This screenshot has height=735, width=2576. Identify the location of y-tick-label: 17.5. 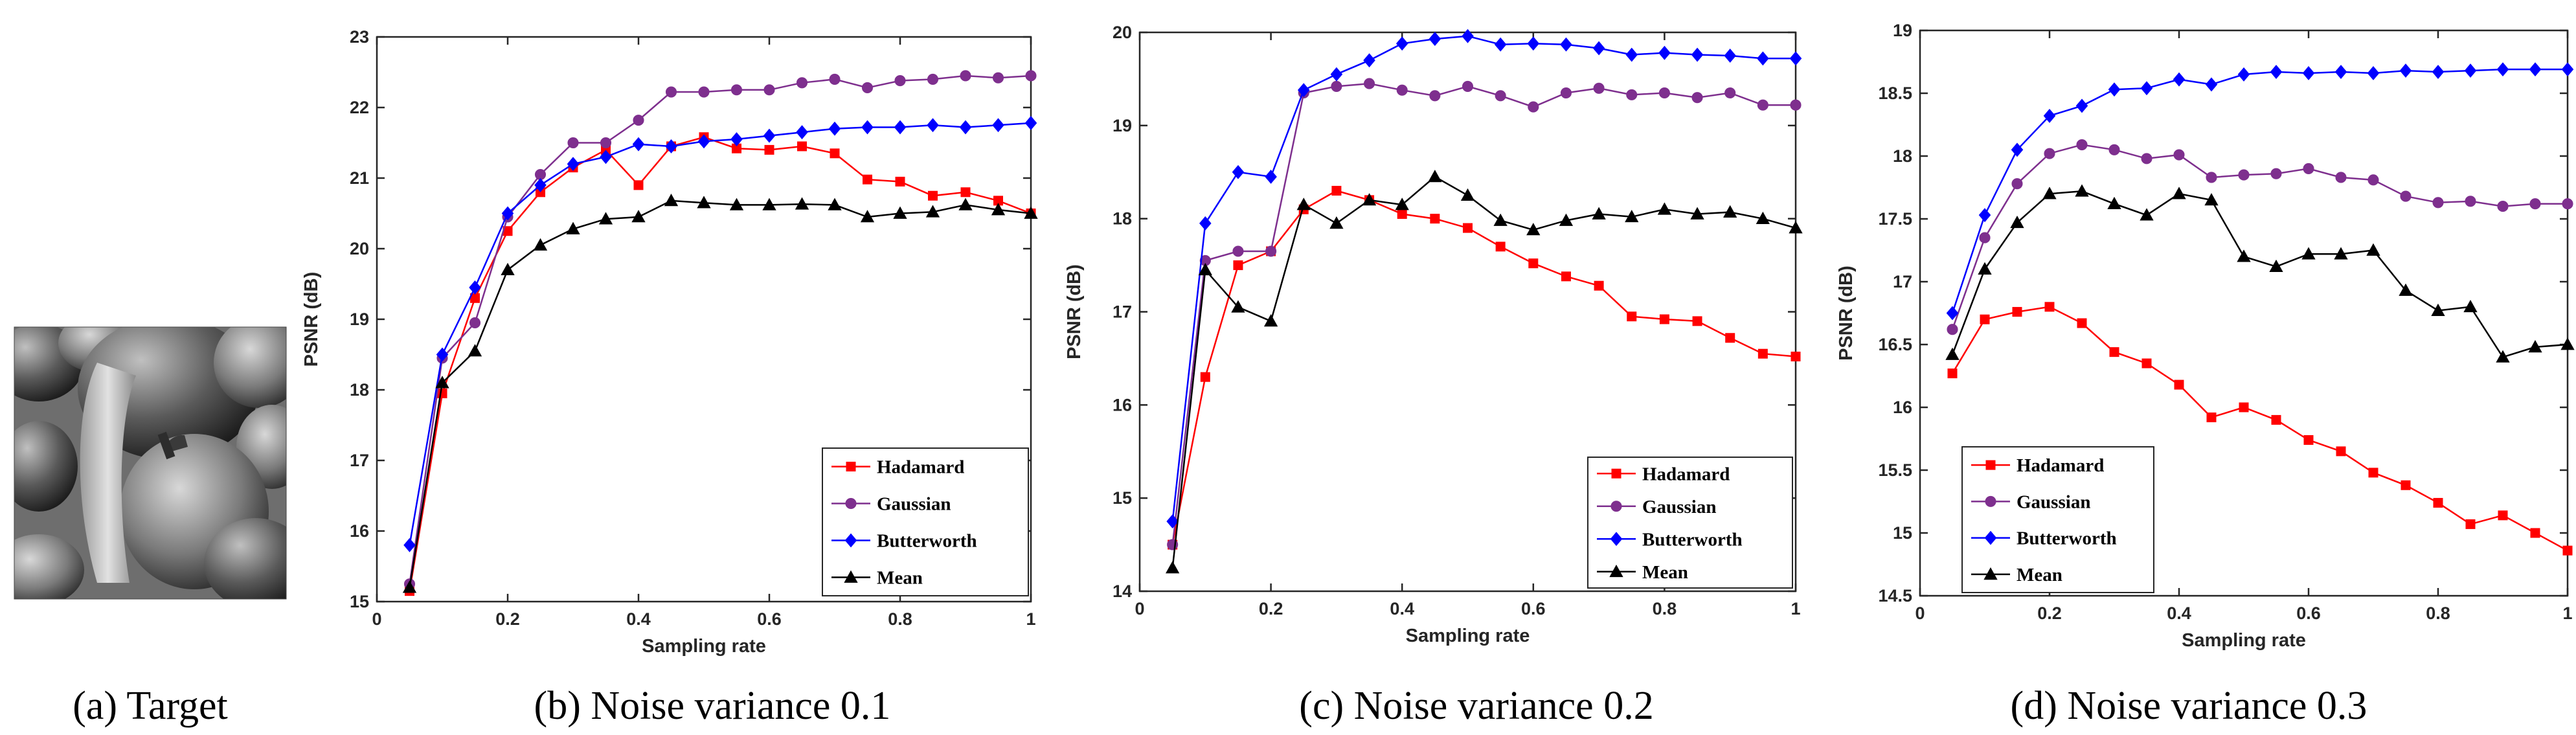
(1895, 219).